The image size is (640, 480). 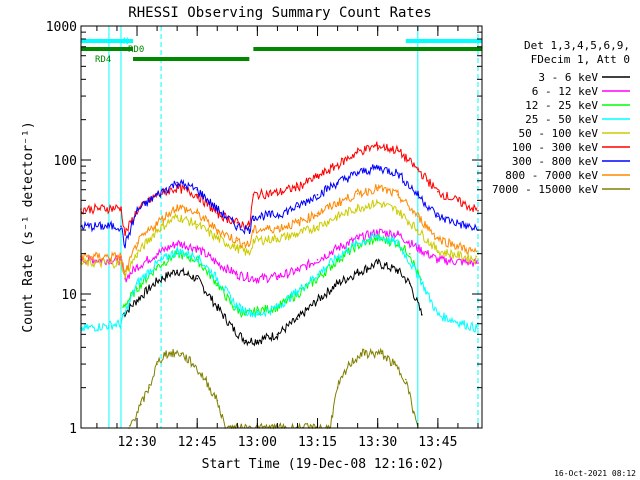 I want to click on legend-label-8: 800 - 7000 keV, so click(x=551, y=175).